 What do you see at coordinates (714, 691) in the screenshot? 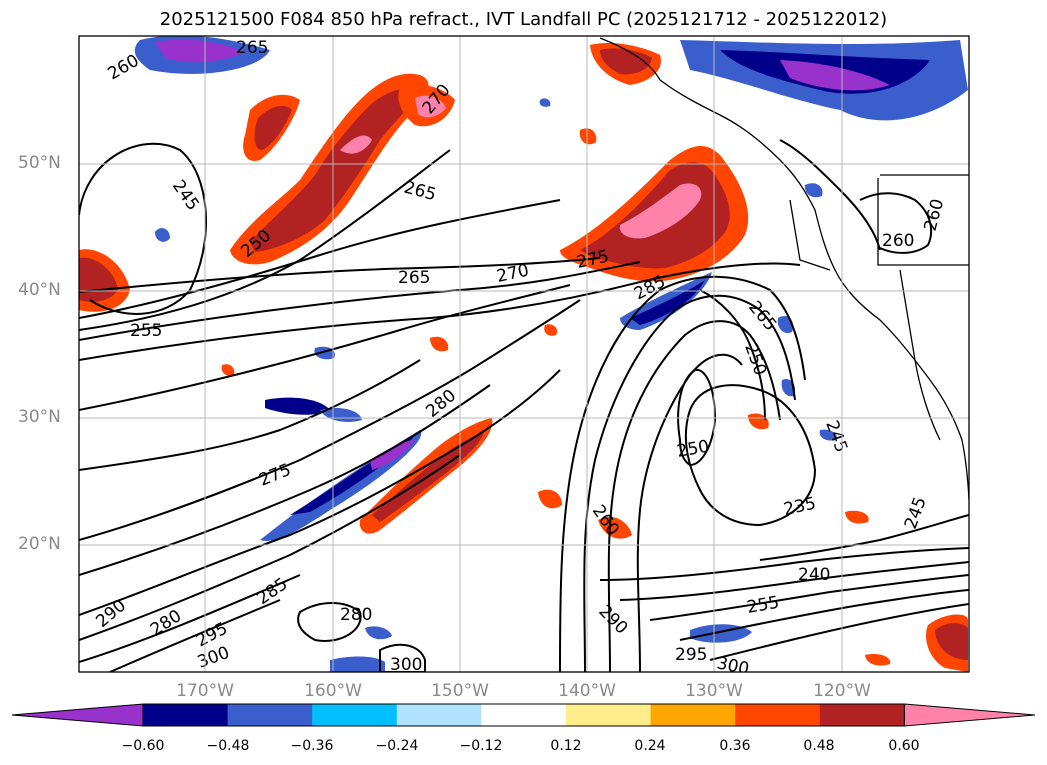
I see `lon-label-130w: 130°W` at bounding box center [714, 691].